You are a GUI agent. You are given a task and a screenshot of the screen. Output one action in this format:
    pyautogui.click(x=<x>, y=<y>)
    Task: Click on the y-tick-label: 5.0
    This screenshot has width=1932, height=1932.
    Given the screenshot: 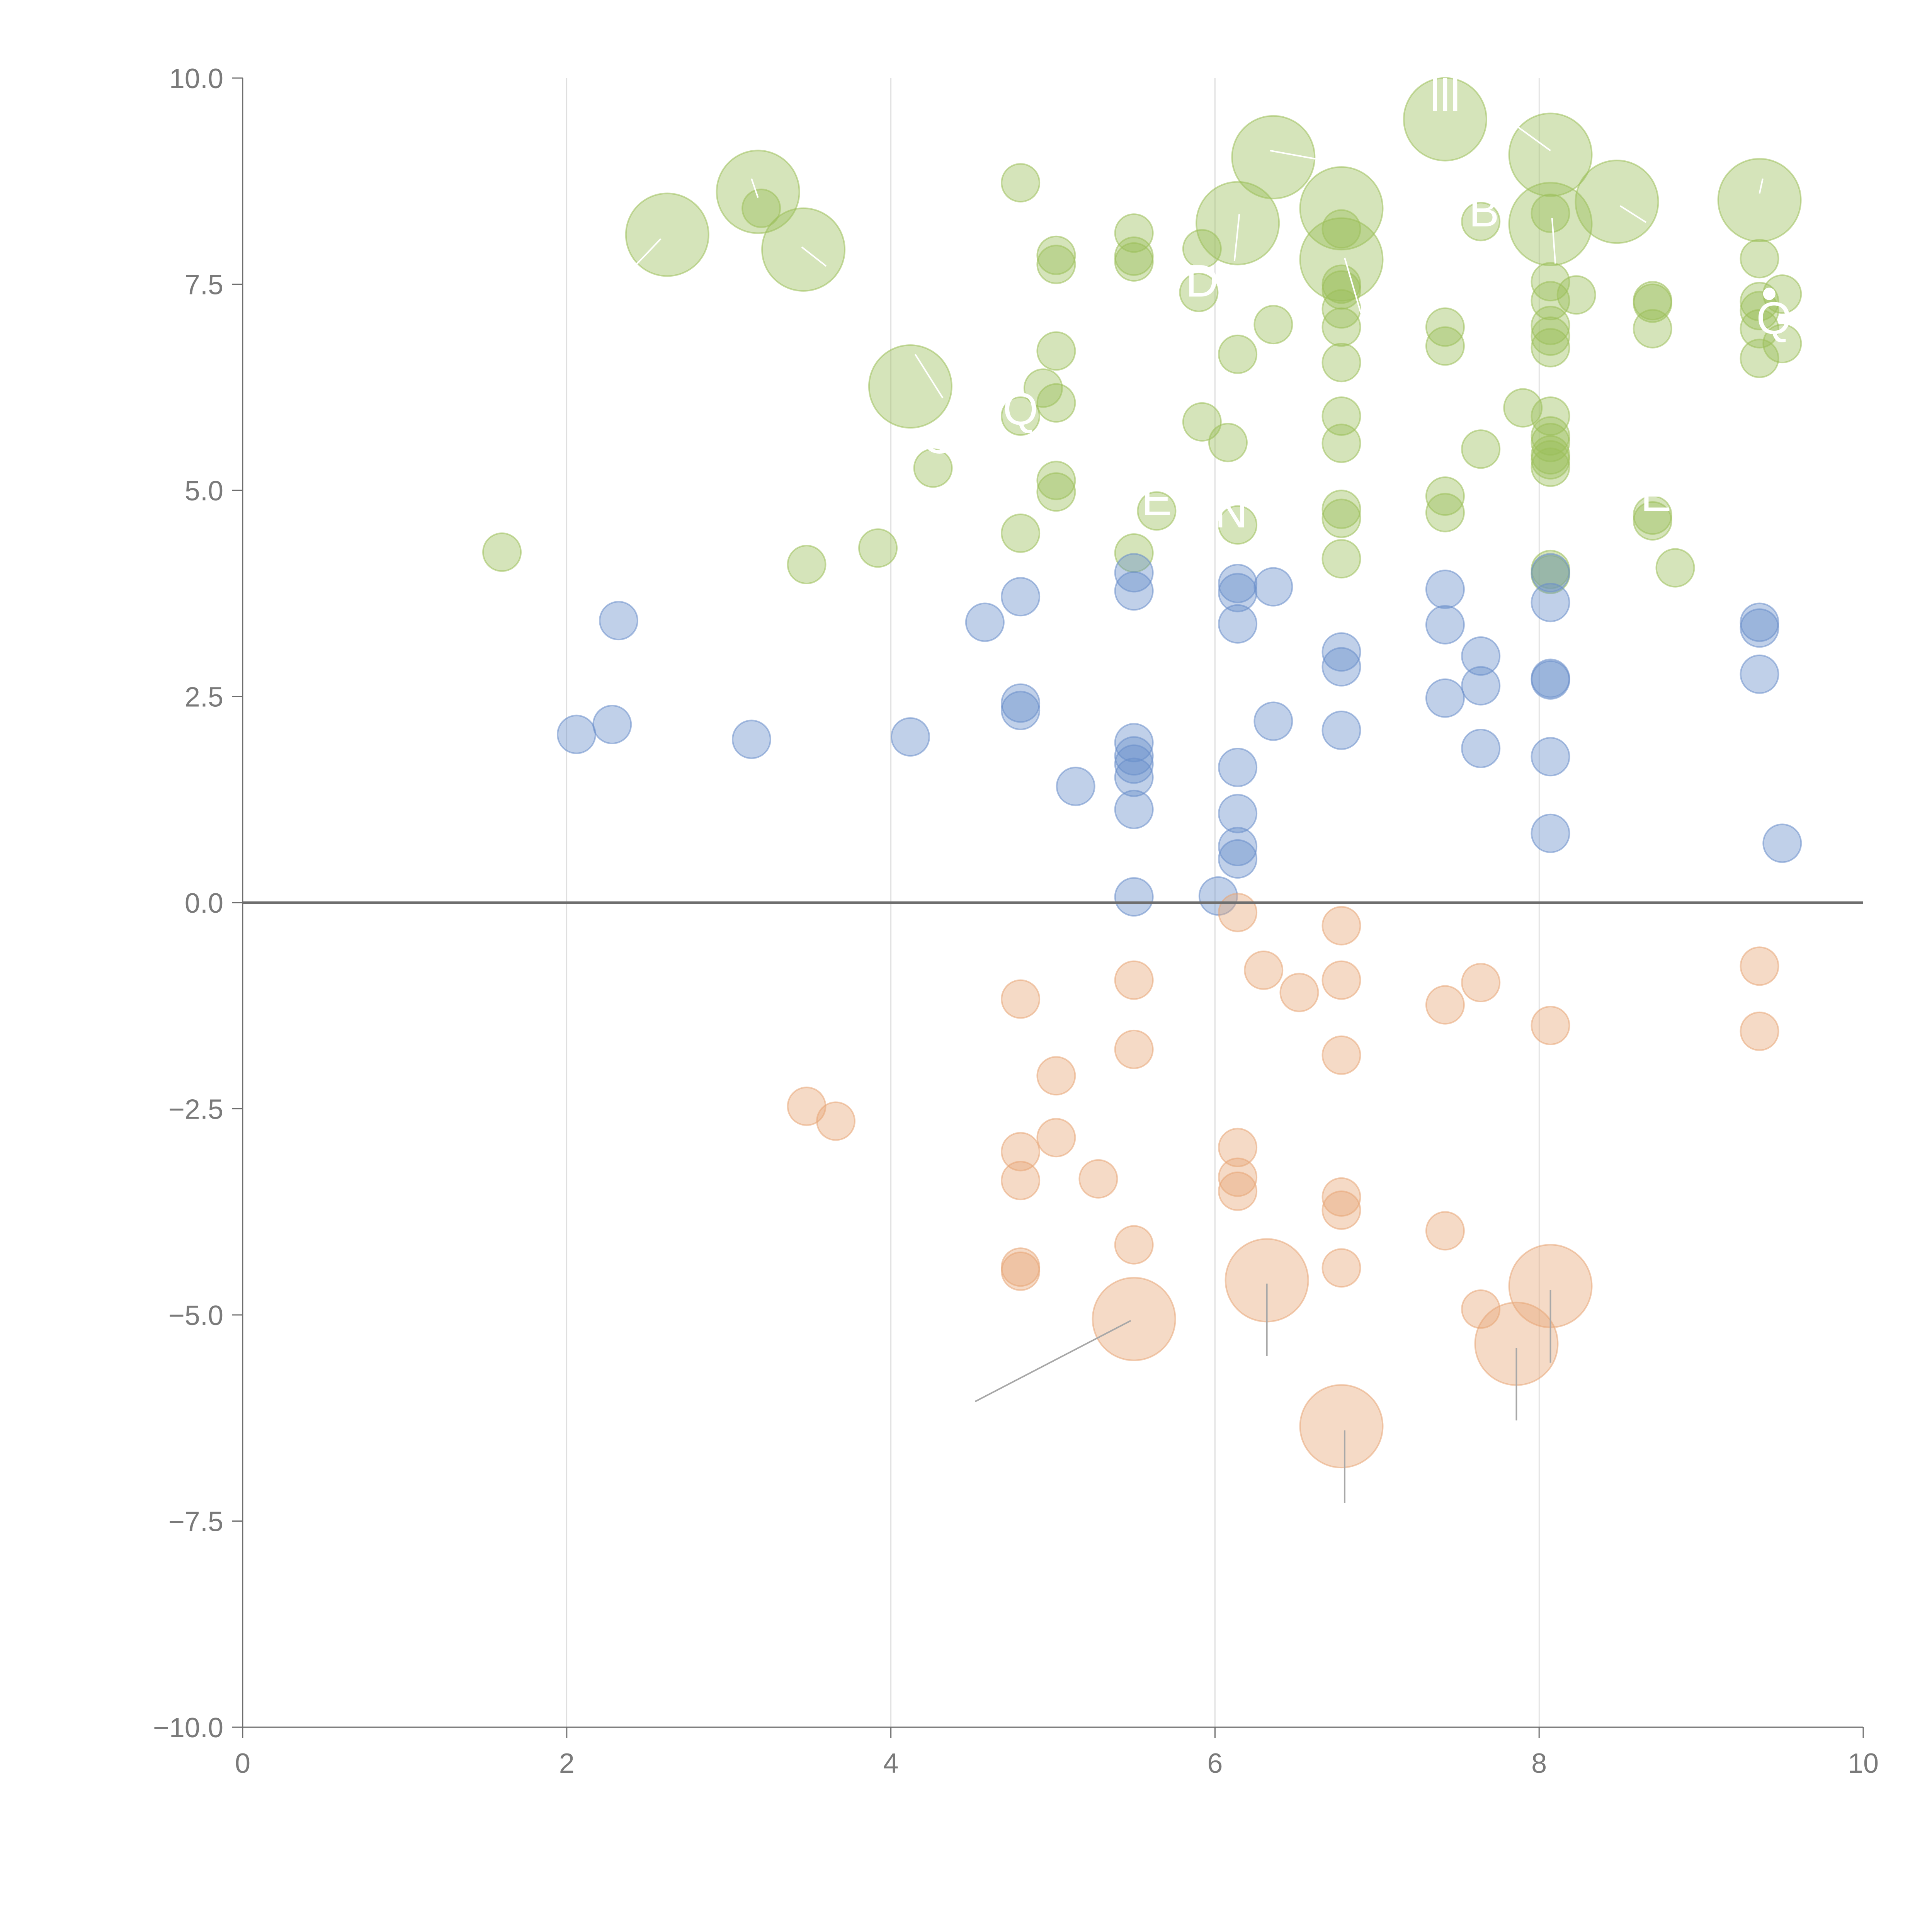 What is the action you would take?
    pyautogui.click(x=204, y=492)
    